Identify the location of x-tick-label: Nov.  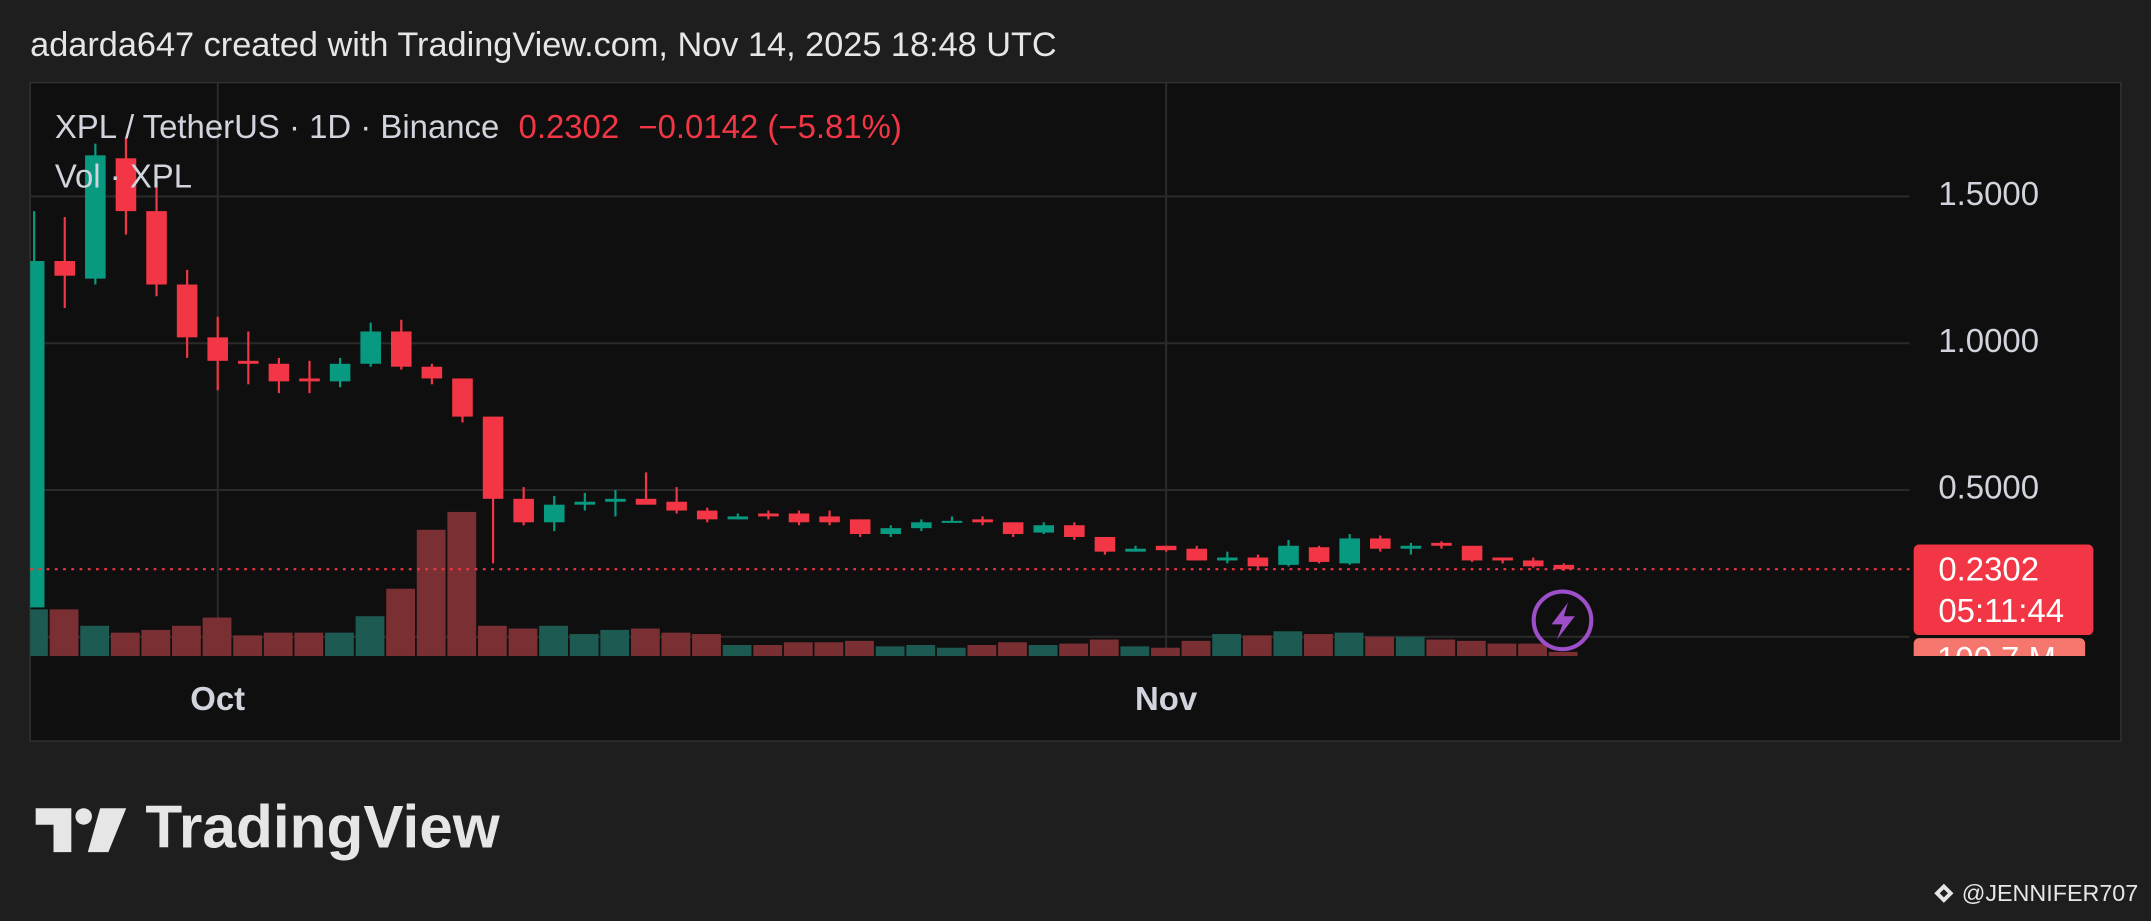
(1166, 698).